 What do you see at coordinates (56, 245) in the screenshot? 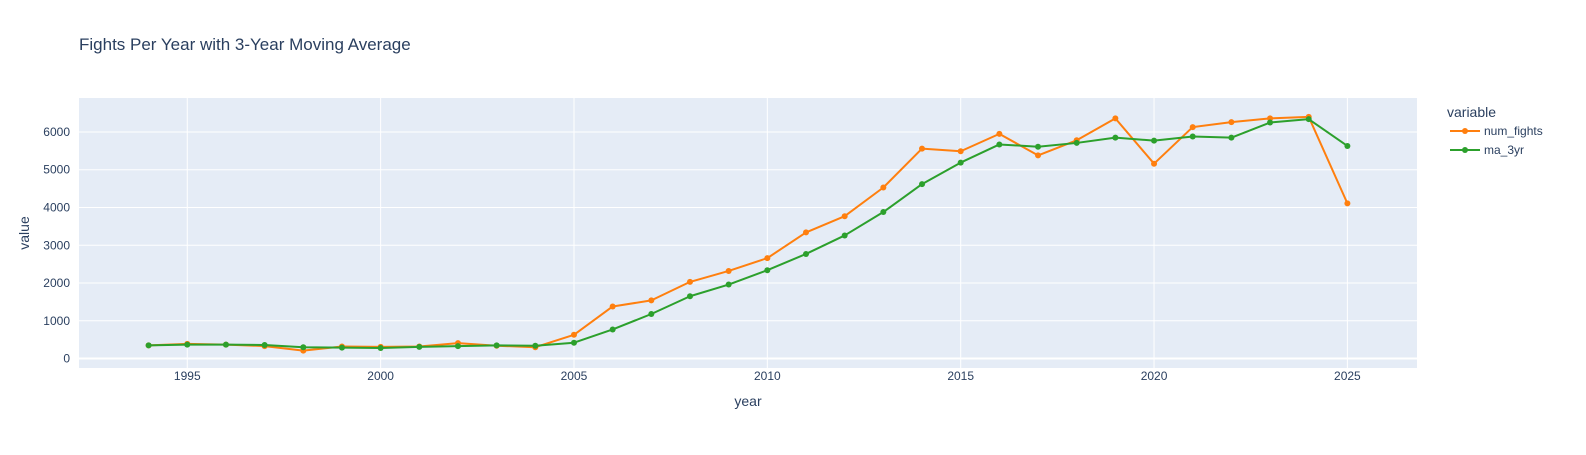
I see `y-tick-label: 3000` at bounding box center [56, 245].